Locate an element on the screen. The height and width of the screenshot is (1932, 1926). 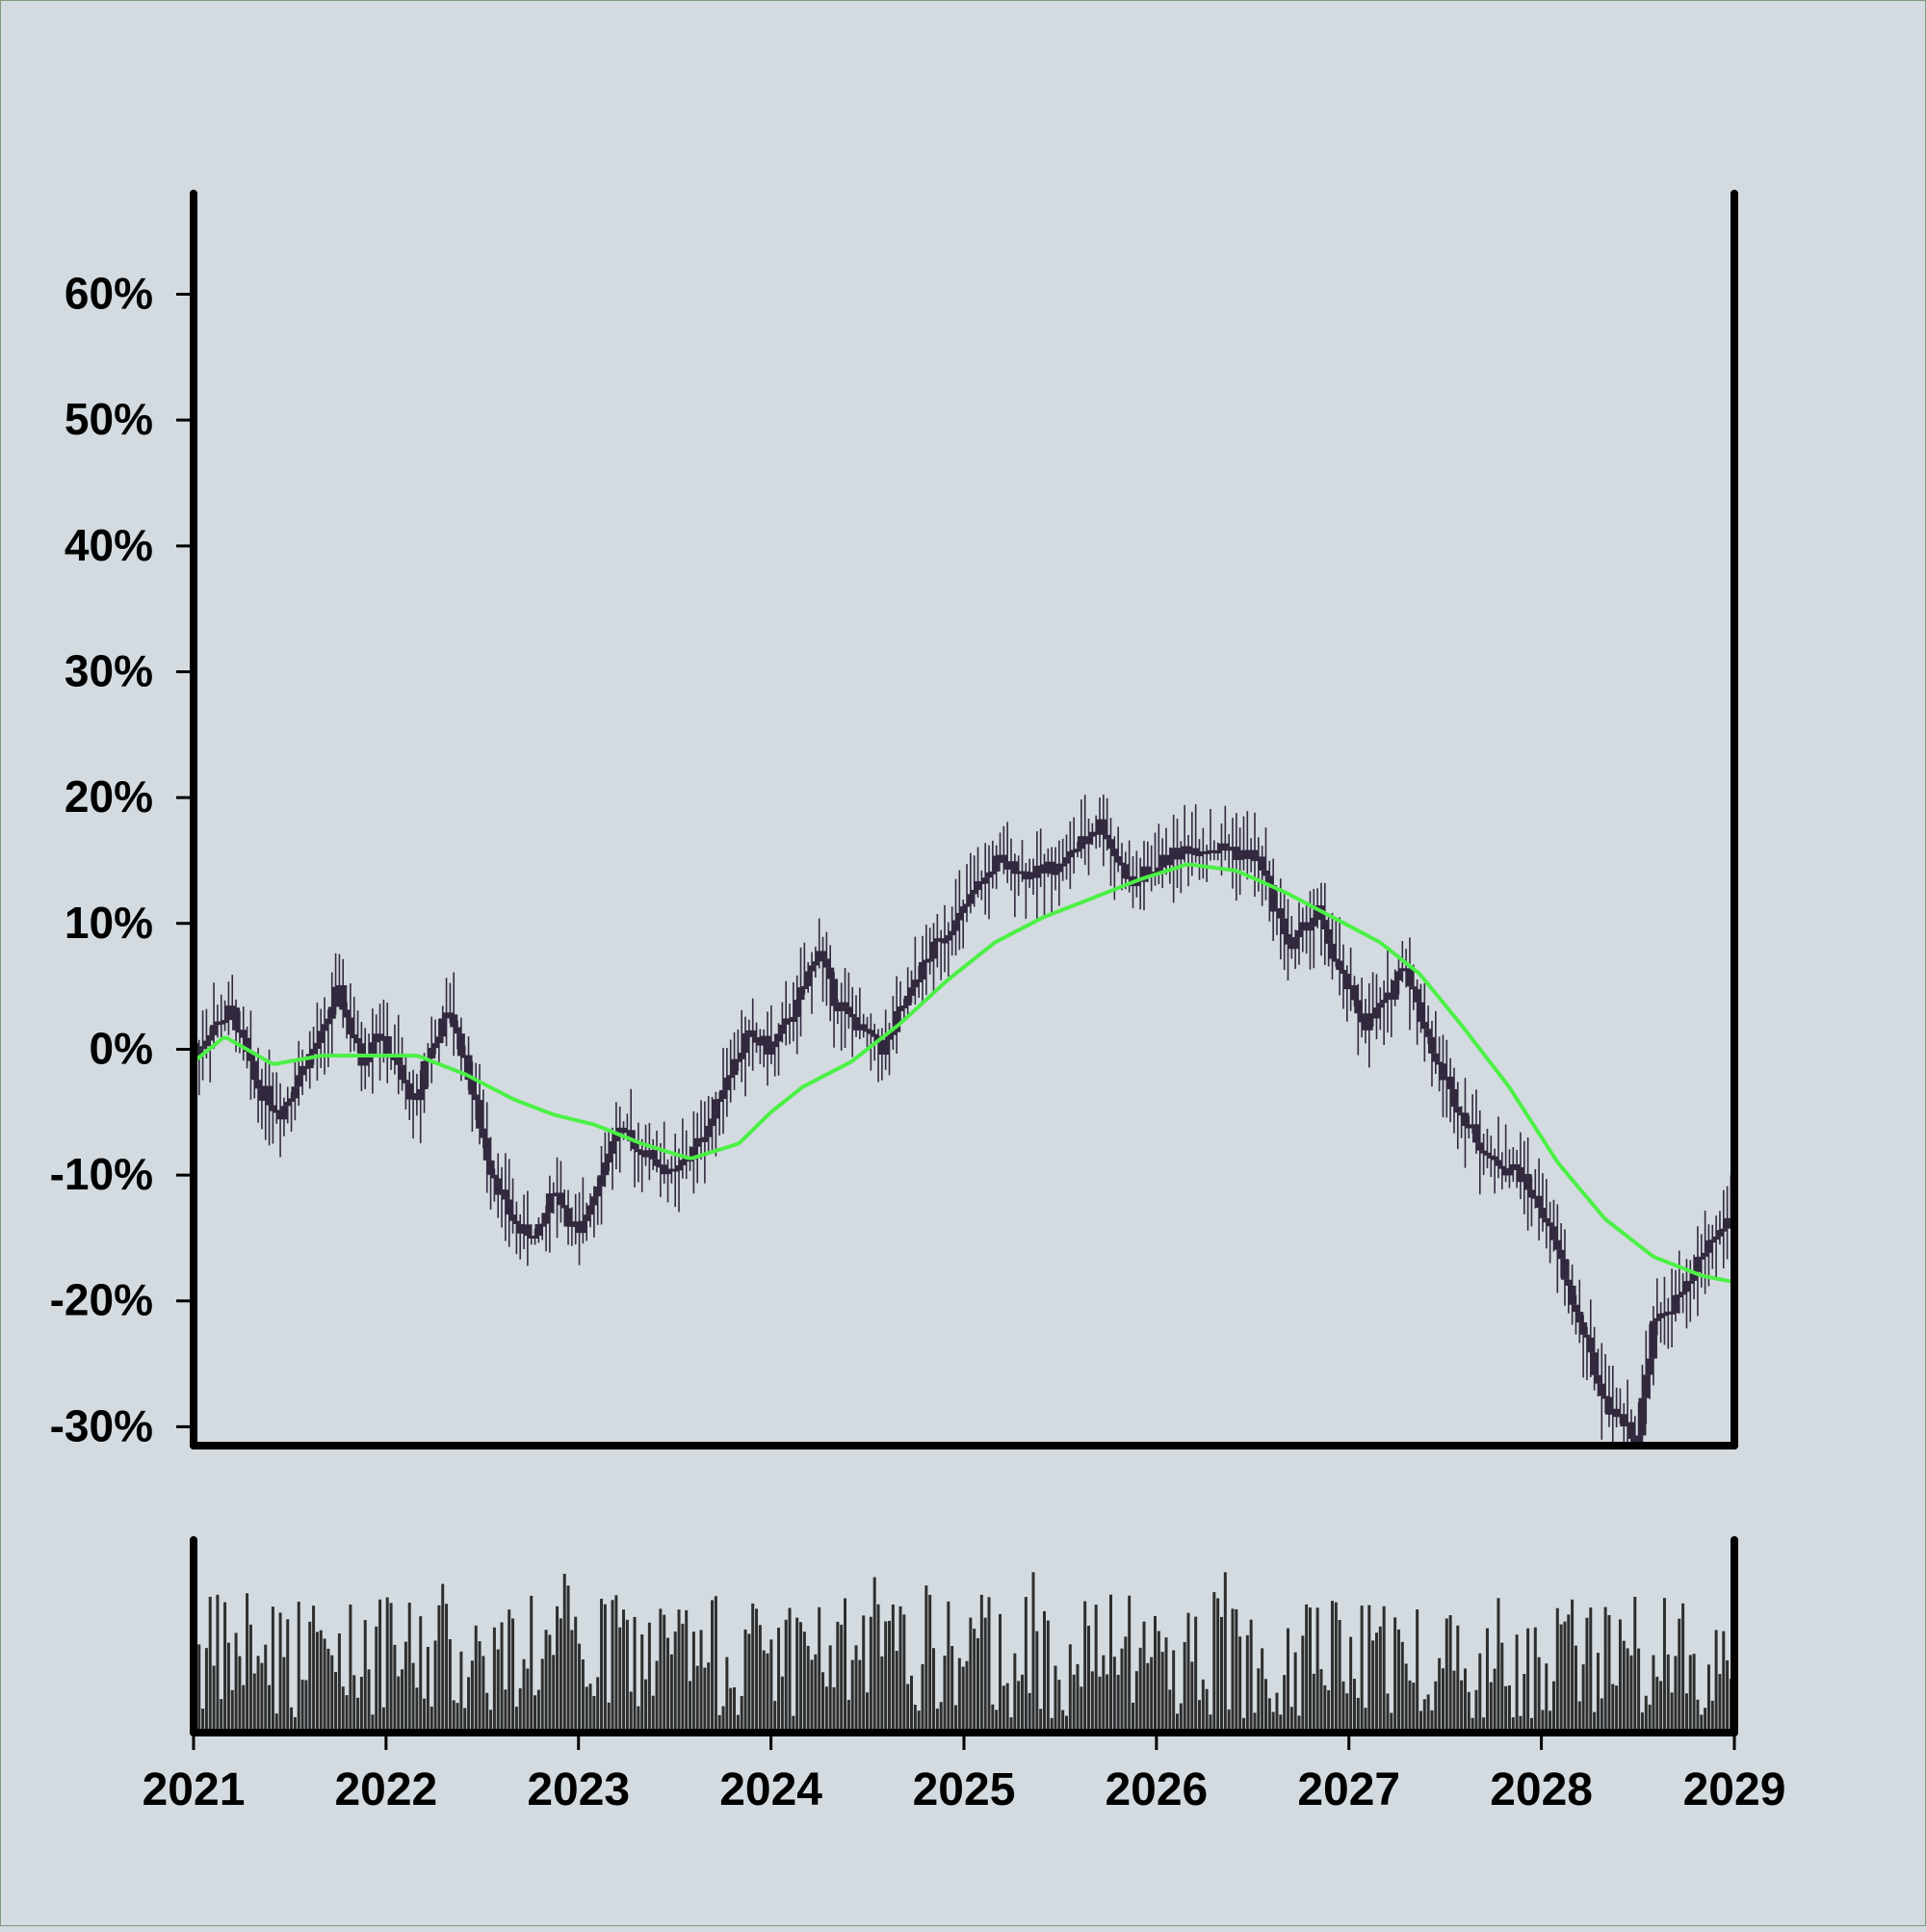
y-tick-label: 0% is located at coordinates (121, 1048).